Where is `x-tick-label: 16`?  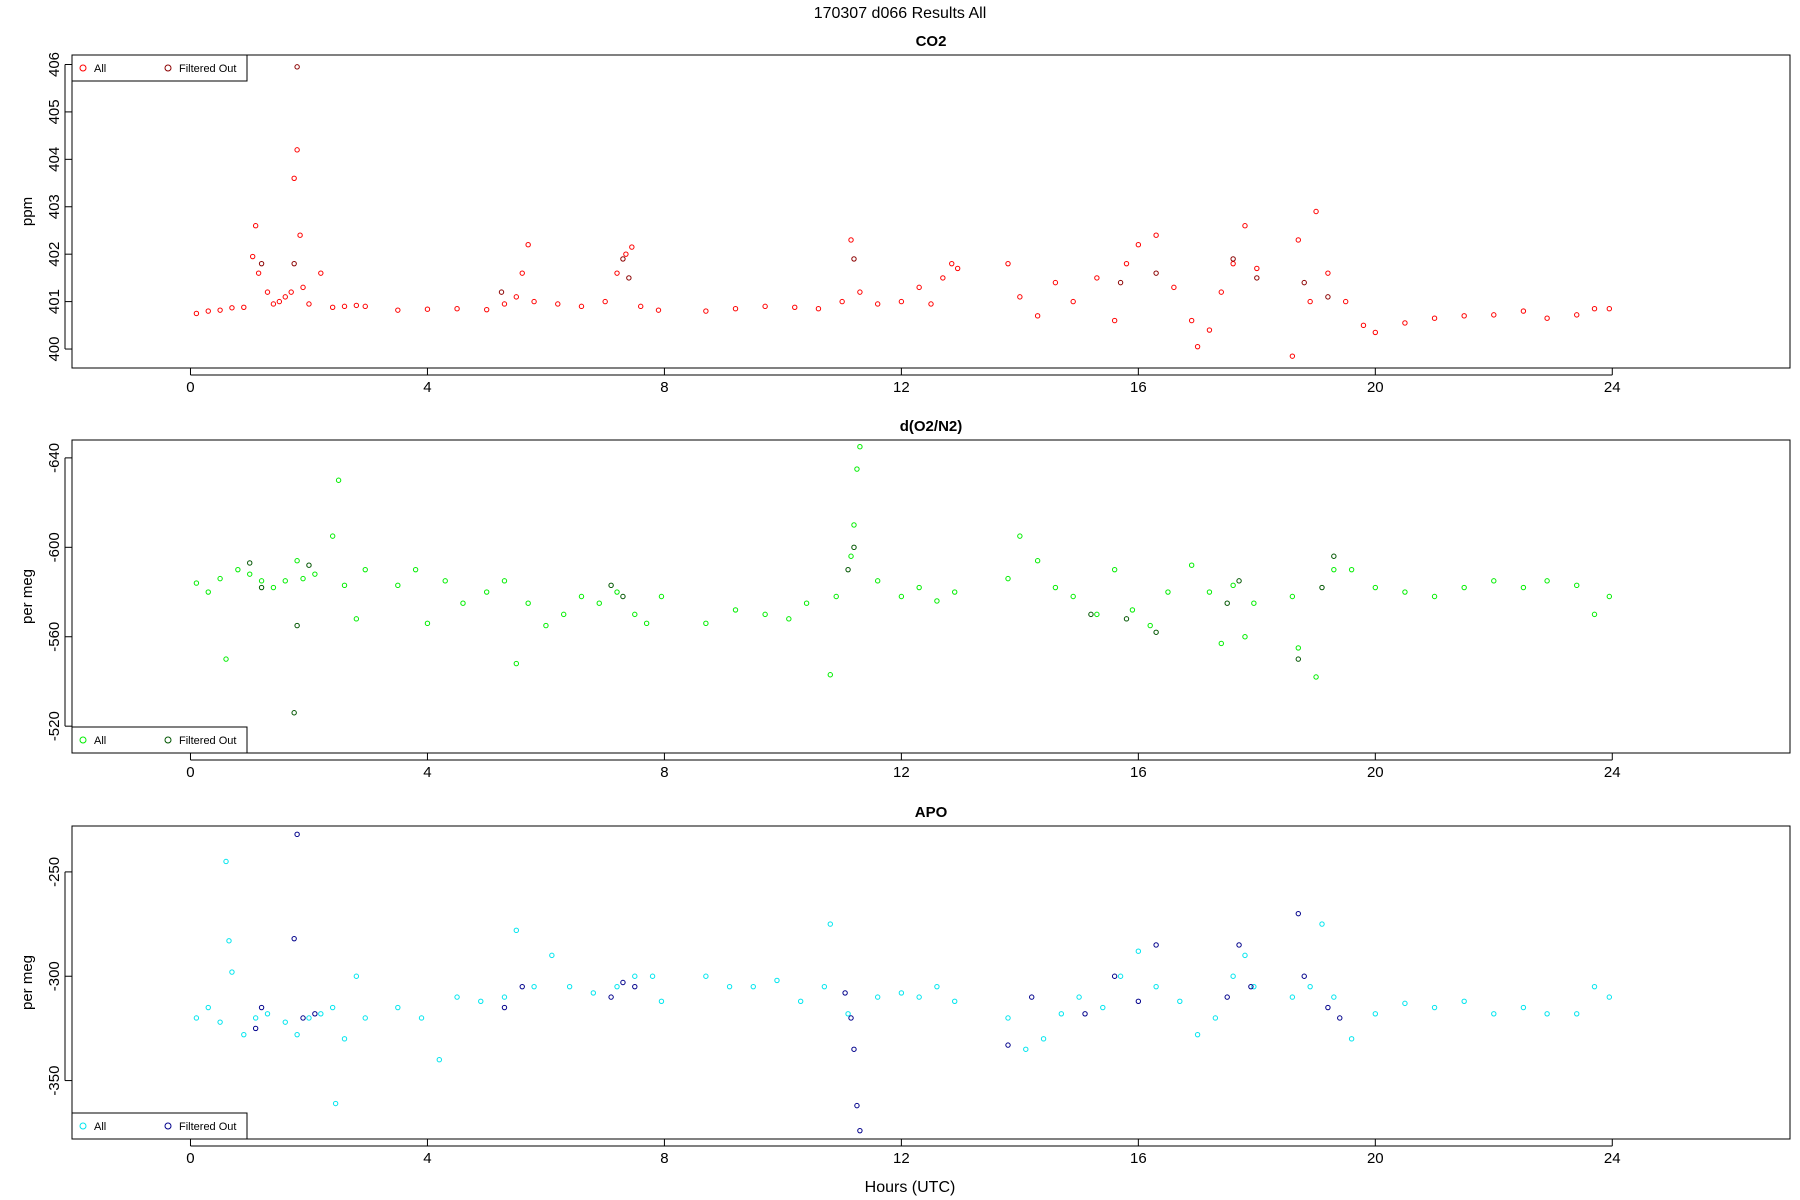
x-tick-label: 16 is located at coordinates (1138, 387).